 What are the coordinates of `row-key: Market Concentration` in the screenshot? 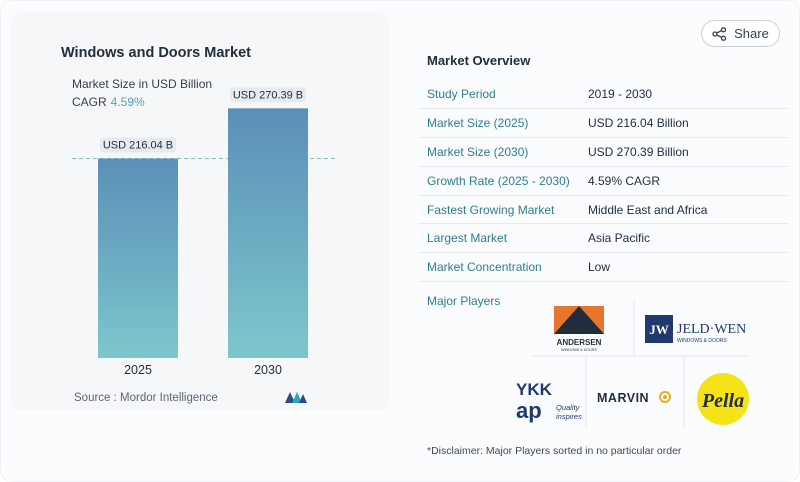 It's located at (484, 267).